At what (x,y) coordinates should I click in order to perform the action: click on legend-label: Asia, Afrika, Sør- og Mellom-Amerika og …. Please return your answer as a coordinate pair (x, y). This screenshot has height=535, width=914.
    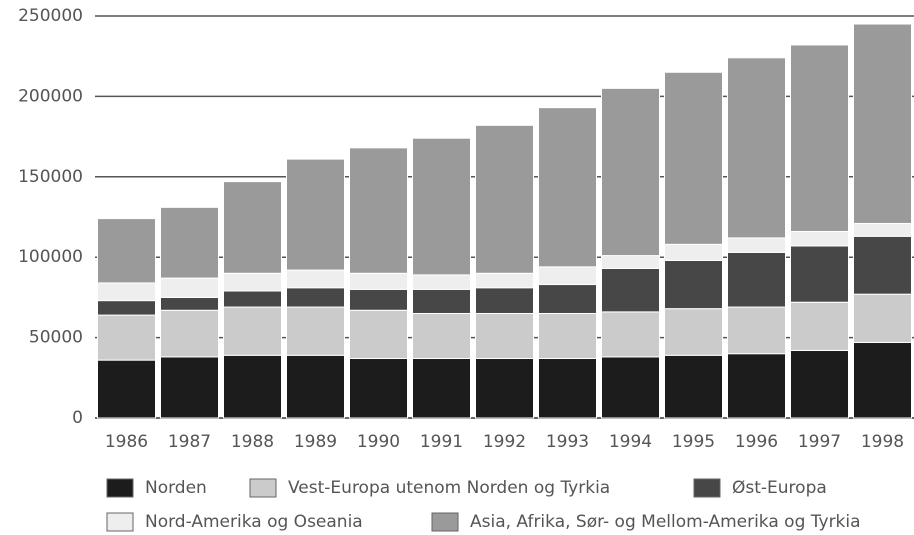
    Looking at the image, I should click on (665, 522).